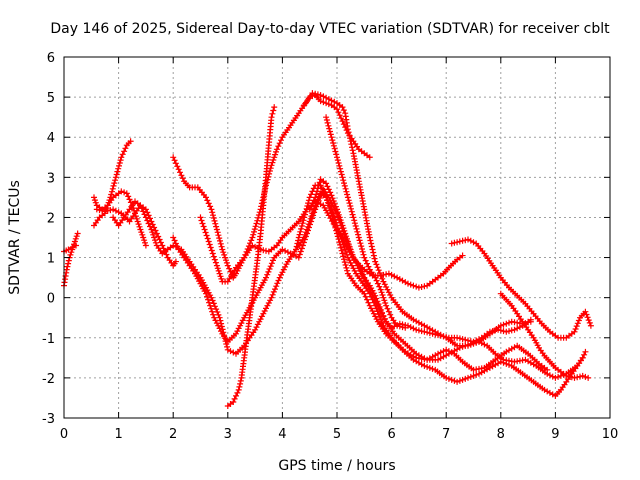  What do you see at coordinates (48, 339) in the screenshot?
I see `y-tick-label: -1` at bounding box center [48, 339].